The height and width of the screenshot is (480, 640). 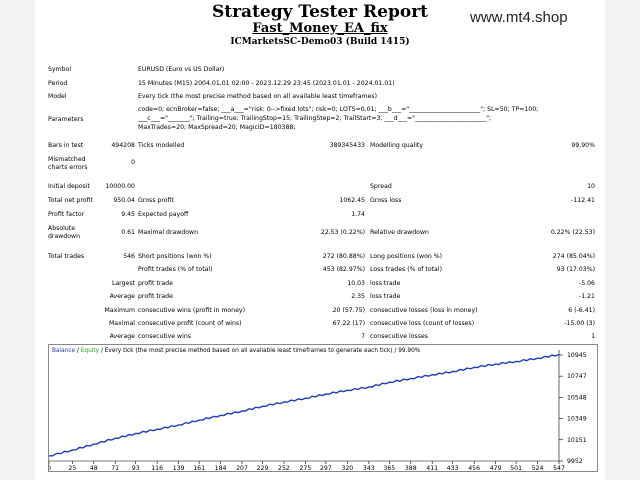 What do you see at coordinates (411, 468) in the screenshot?
I see `x-tick-label: 388` at bounding box center [411, 468].